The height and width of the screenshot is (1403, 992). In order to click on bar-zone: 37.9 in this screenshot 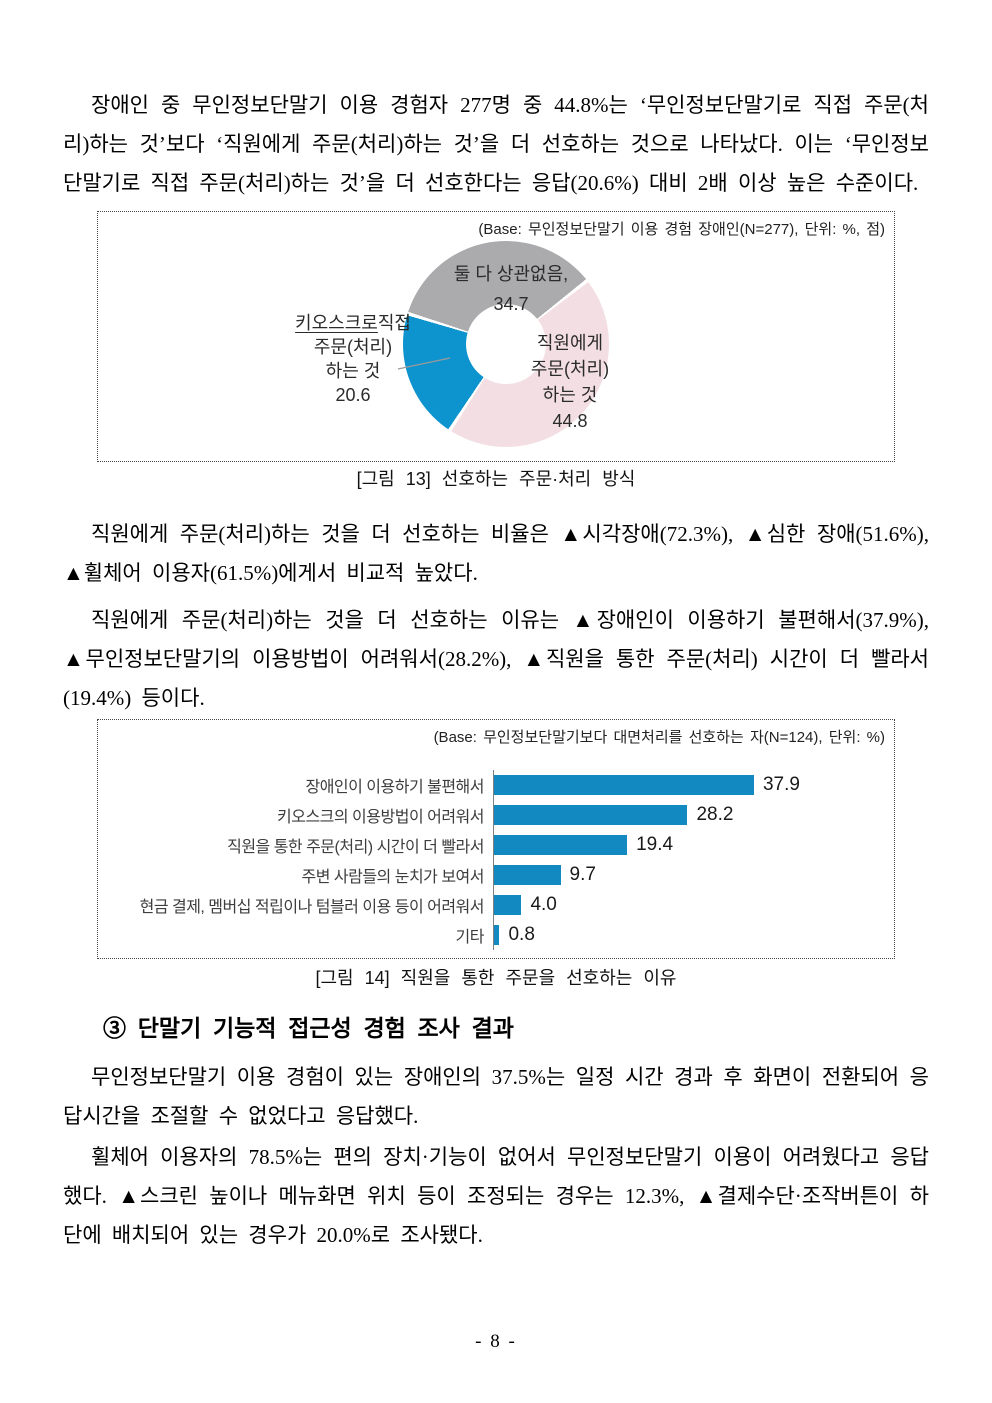, I will do `click(693, 785)`.